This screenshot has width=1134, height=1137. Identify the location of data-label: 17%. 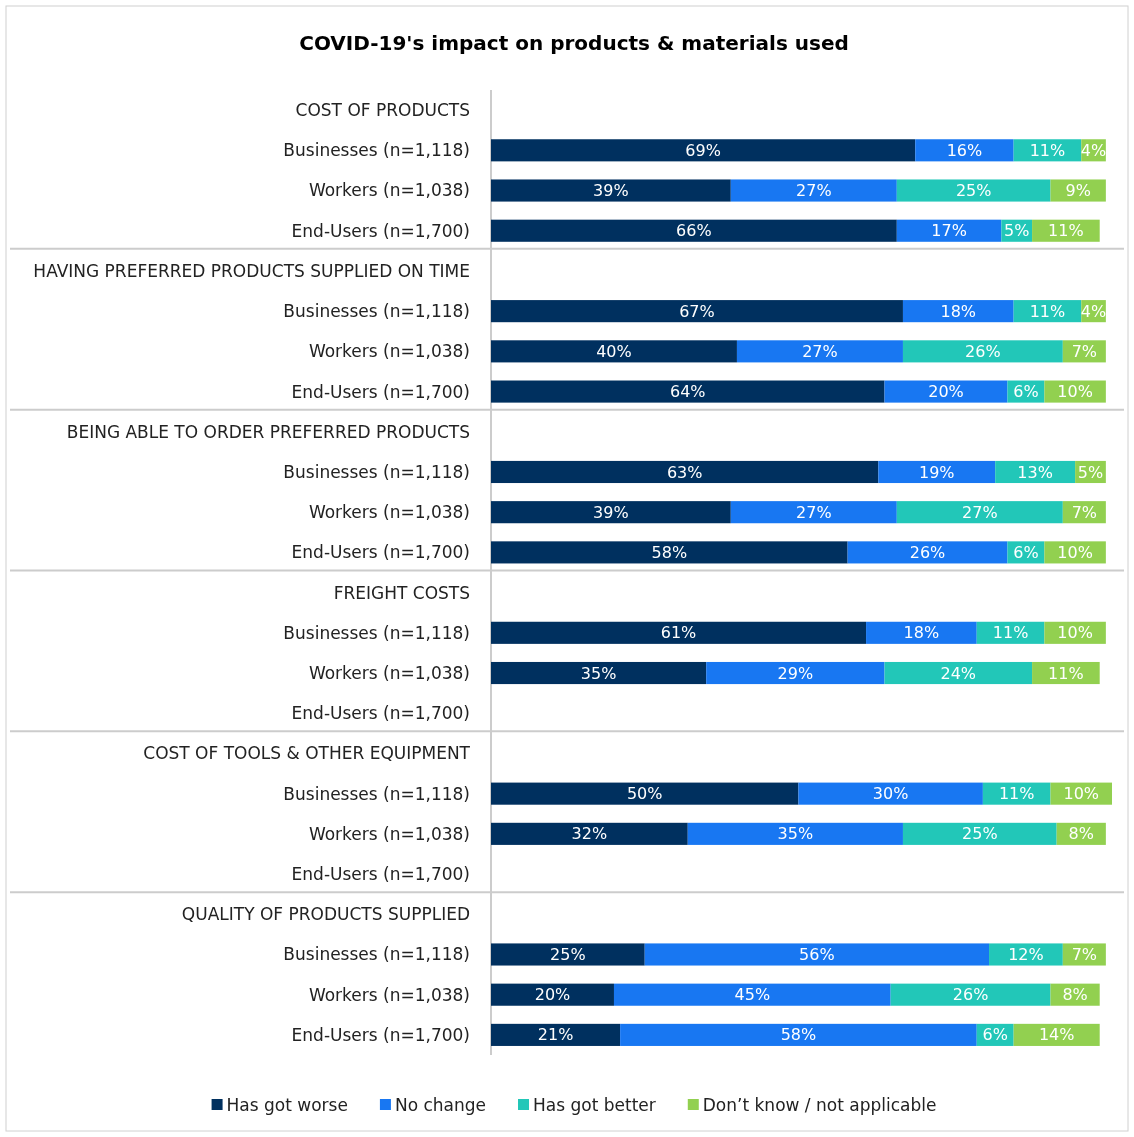
(949, 231).